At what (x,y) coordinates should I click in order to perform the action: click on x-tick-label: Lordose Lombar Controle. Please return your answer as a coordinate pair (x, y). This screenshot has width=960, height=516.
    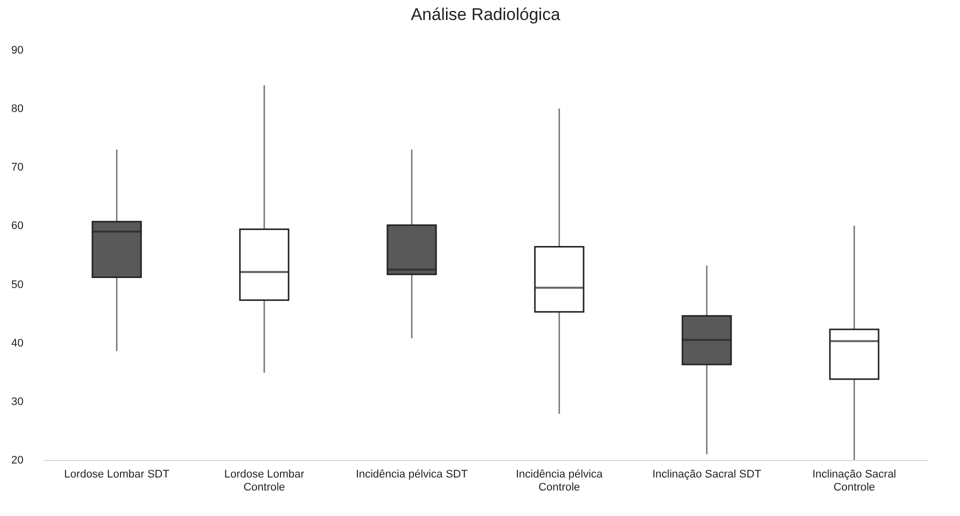
    Looking at the image, I should click on (264, 481).